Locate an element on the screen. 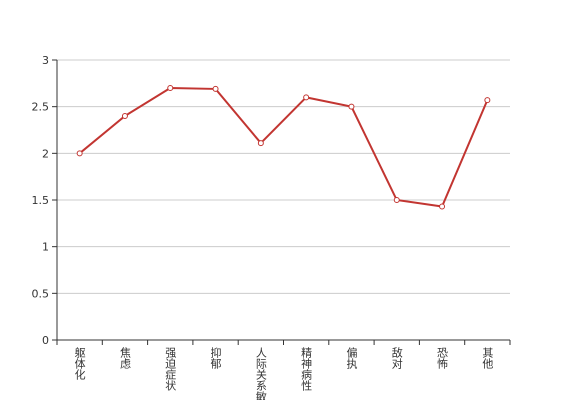 Image resolution: width=567 pixels, height=400 pixels. x-tick-label: 躯体化 is located at coordinates (79, 364).